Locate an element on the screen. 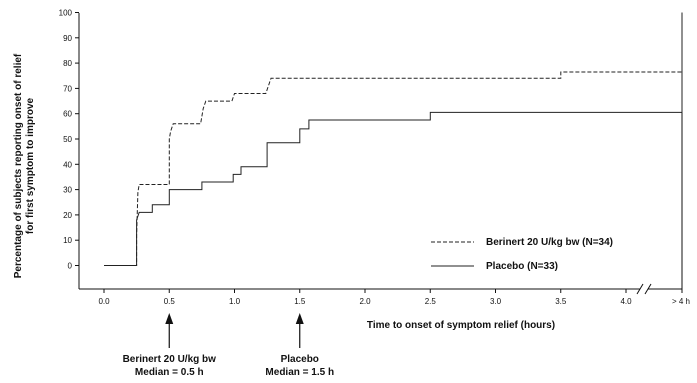 The image size is (697, 383). x-tick-label: 2.5 is located at coordinates (431, 301).